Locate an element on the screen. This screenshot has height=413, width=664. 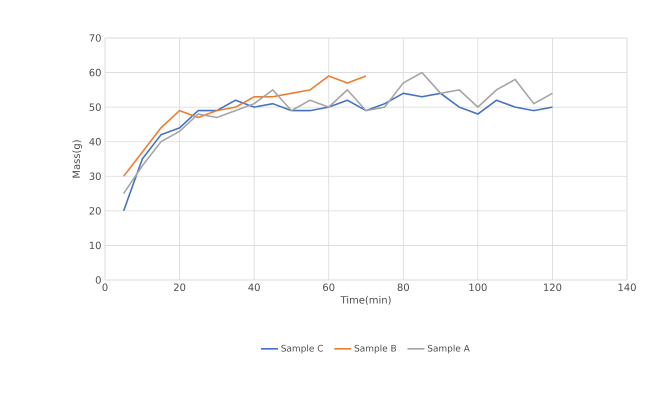
x-tick-label: 140 is located at coordinates (627, 288).